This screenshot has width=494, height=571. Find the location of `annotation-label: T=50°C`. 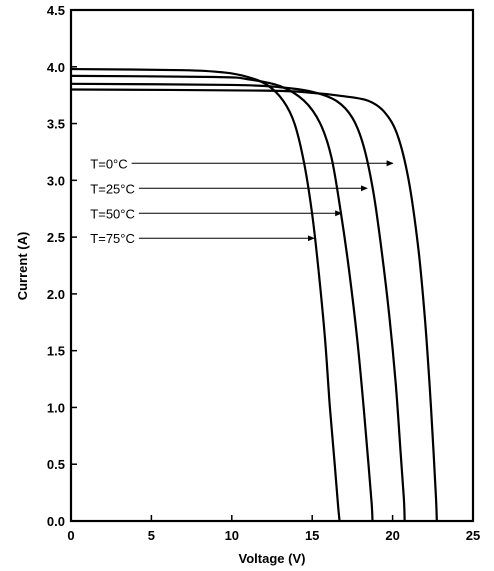

annotation-label: T=50°C is located at coordinates (112, 213).